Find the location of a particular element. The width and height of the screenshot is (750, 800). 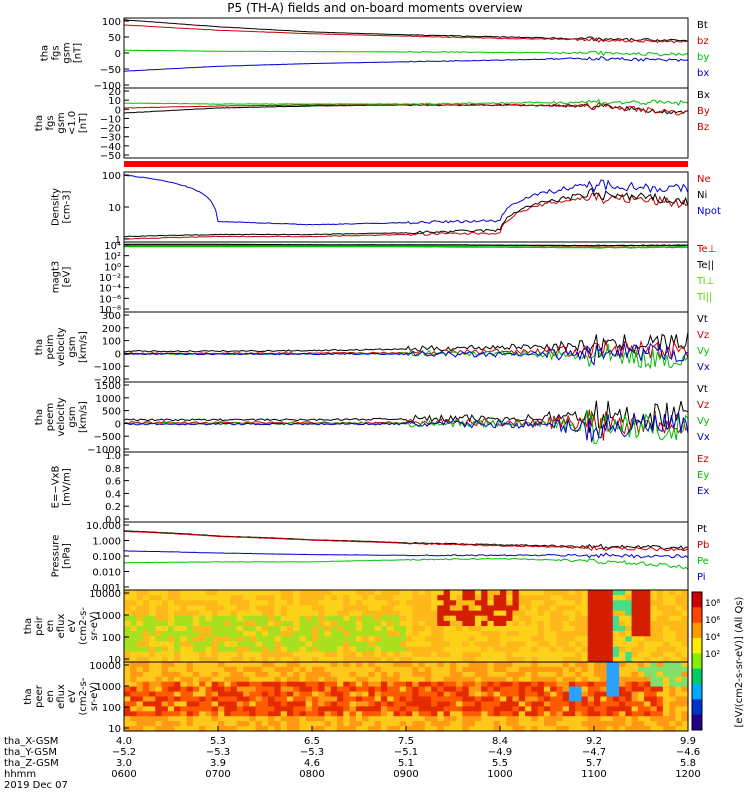

y-tick-label: 0 is located at coordinates (118, 354).